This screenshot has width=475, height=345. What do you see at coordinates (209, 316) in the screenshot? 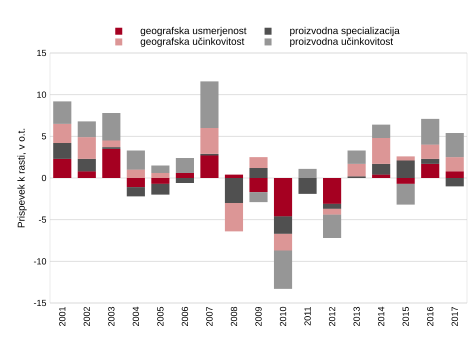
I see `x-tick-label: 2007` at bounding box center [209, 316].